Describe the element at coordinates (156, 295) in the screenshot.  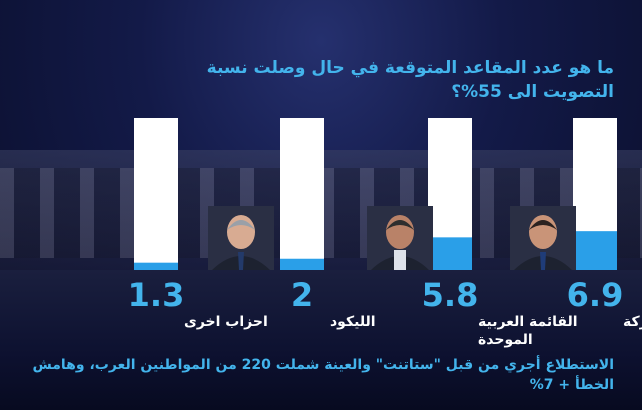
I see `value-label-4: 1.3` at that location.